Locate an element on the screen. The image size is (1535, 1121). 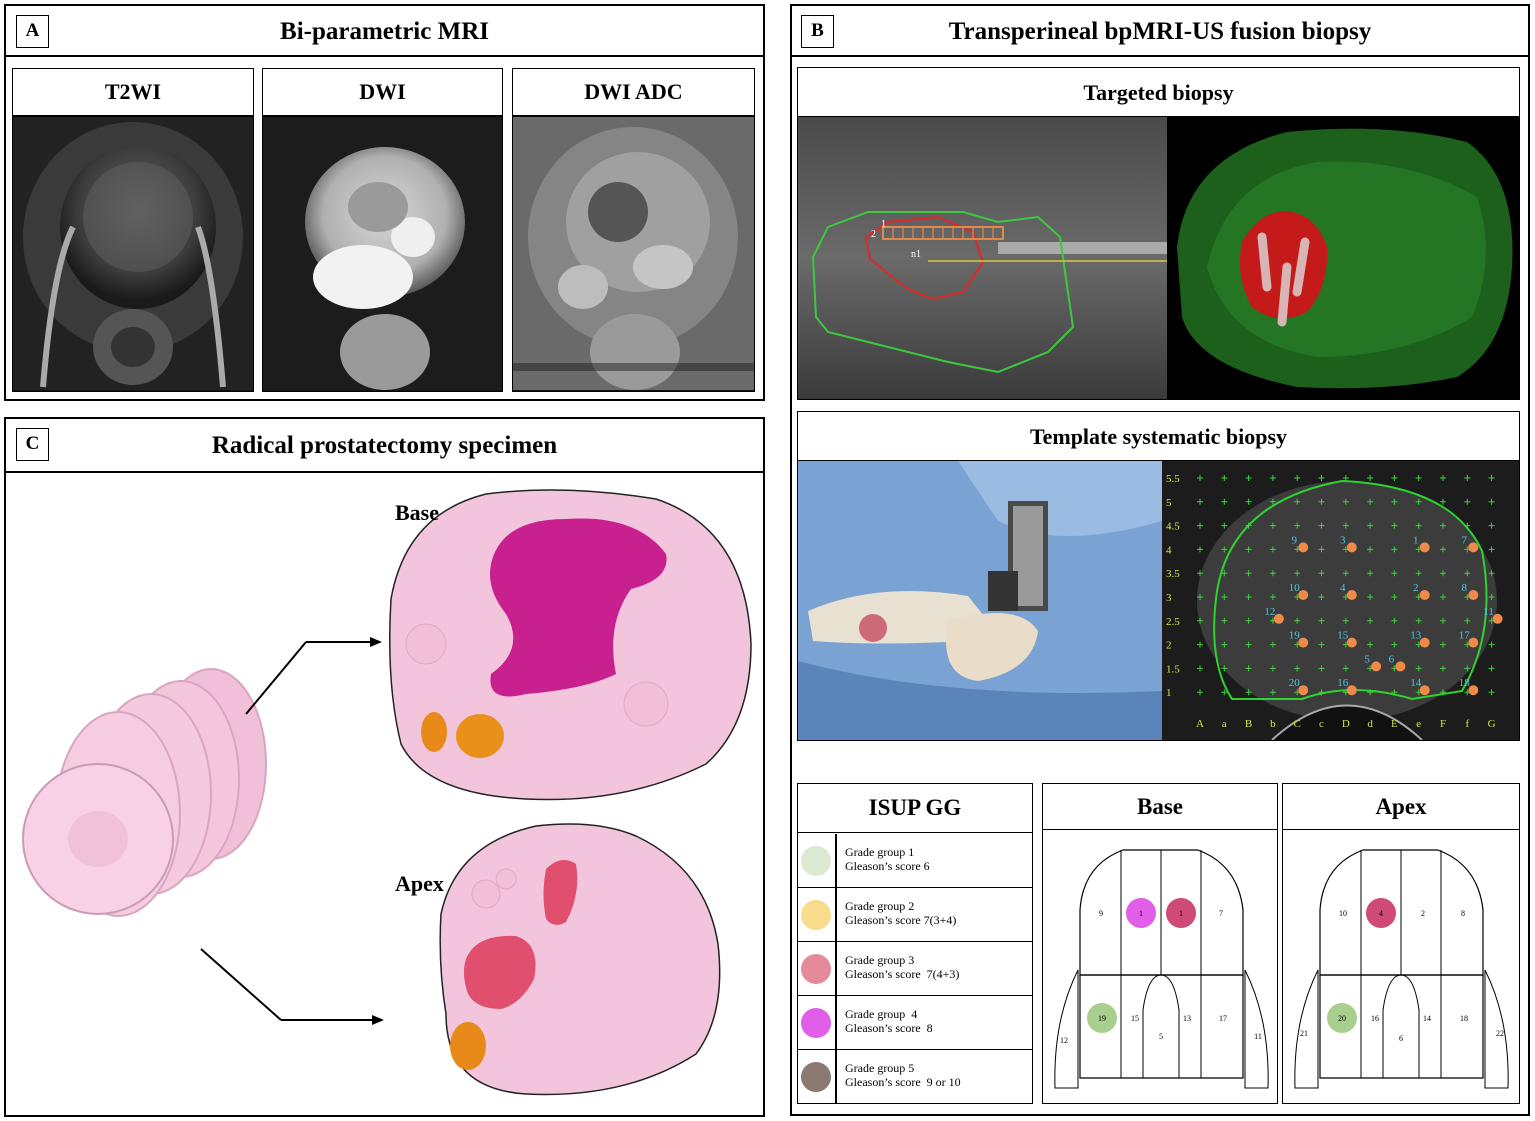
needle-label: 19 is located at coordinates (1295, 636).